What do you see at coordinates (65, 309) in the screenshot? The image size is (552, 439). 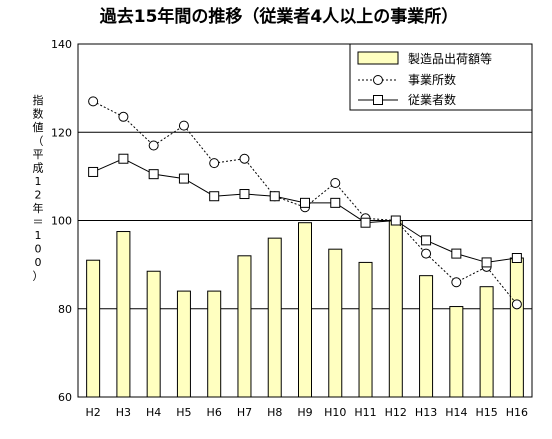 I see `y-tick-label: 80` at bounding box center [65, 309].